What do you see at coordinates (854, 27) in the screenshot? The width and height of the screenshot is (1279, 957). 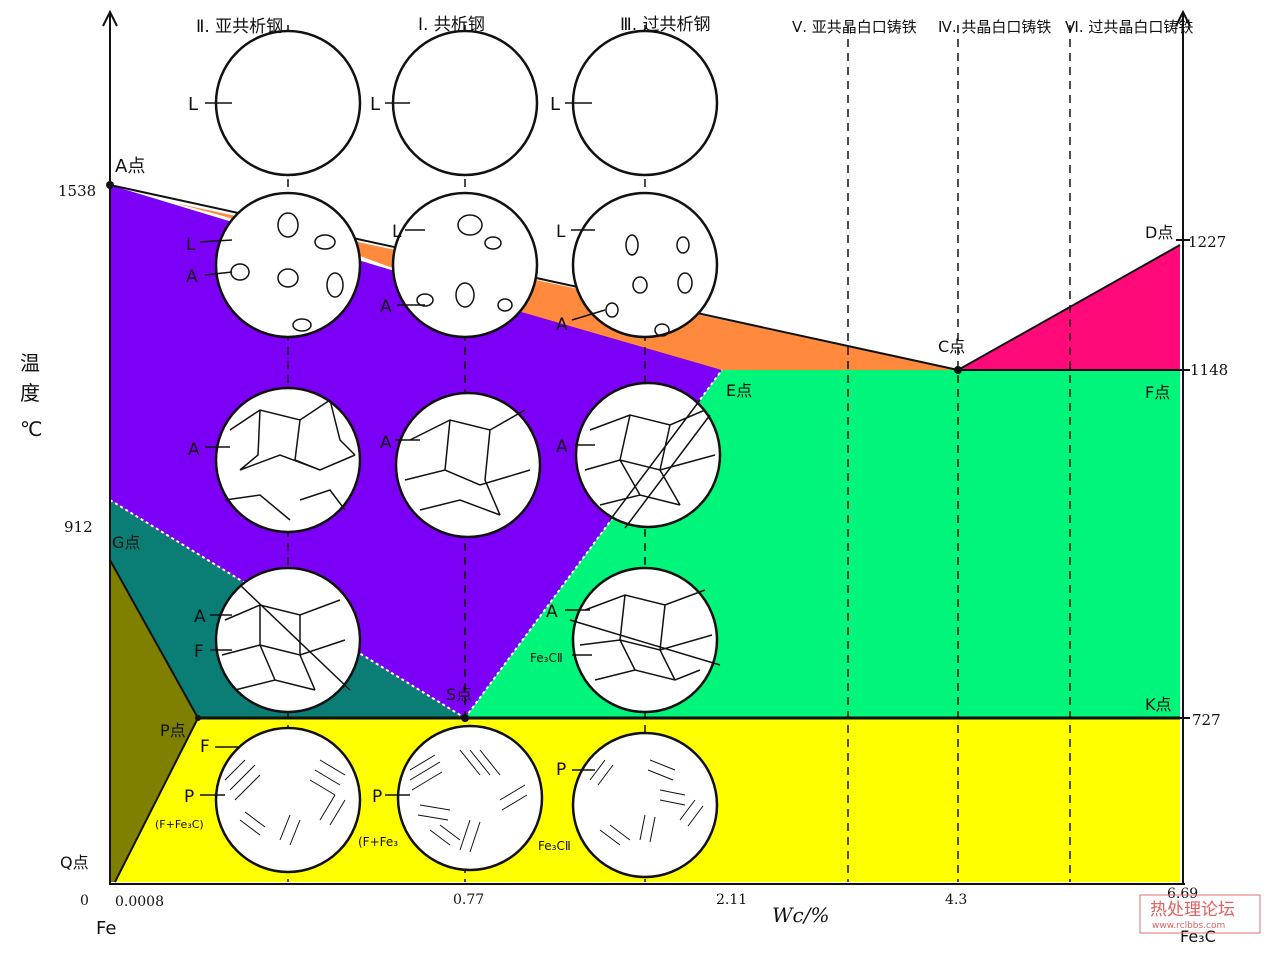 I see `title-hypo-iron: Ⅴ. 亚共晶白口铸铁` at bounding box center [854, 27].